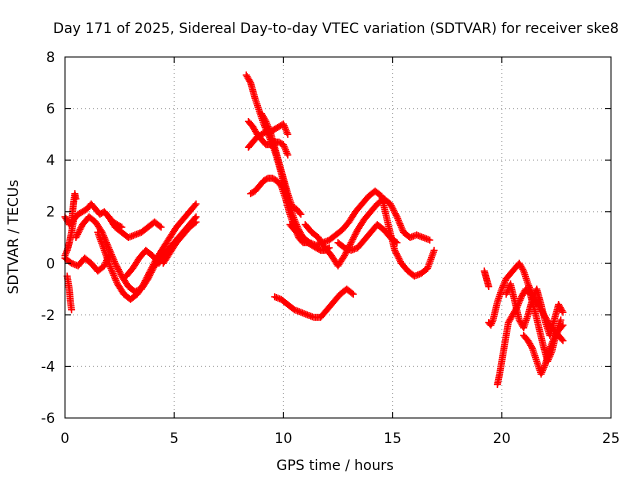  I want to click on y-axis-title: SDTVAR / TECUs, so click(14, 237).